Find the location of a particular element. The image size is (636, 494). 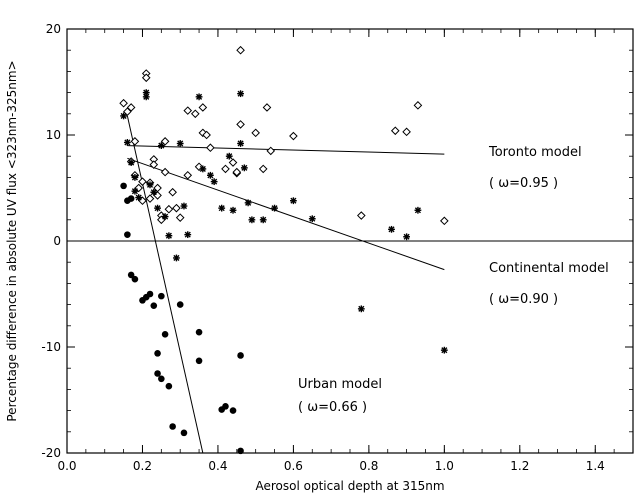

x-tick-label: 0.8 is located at coordinates (368, 466).